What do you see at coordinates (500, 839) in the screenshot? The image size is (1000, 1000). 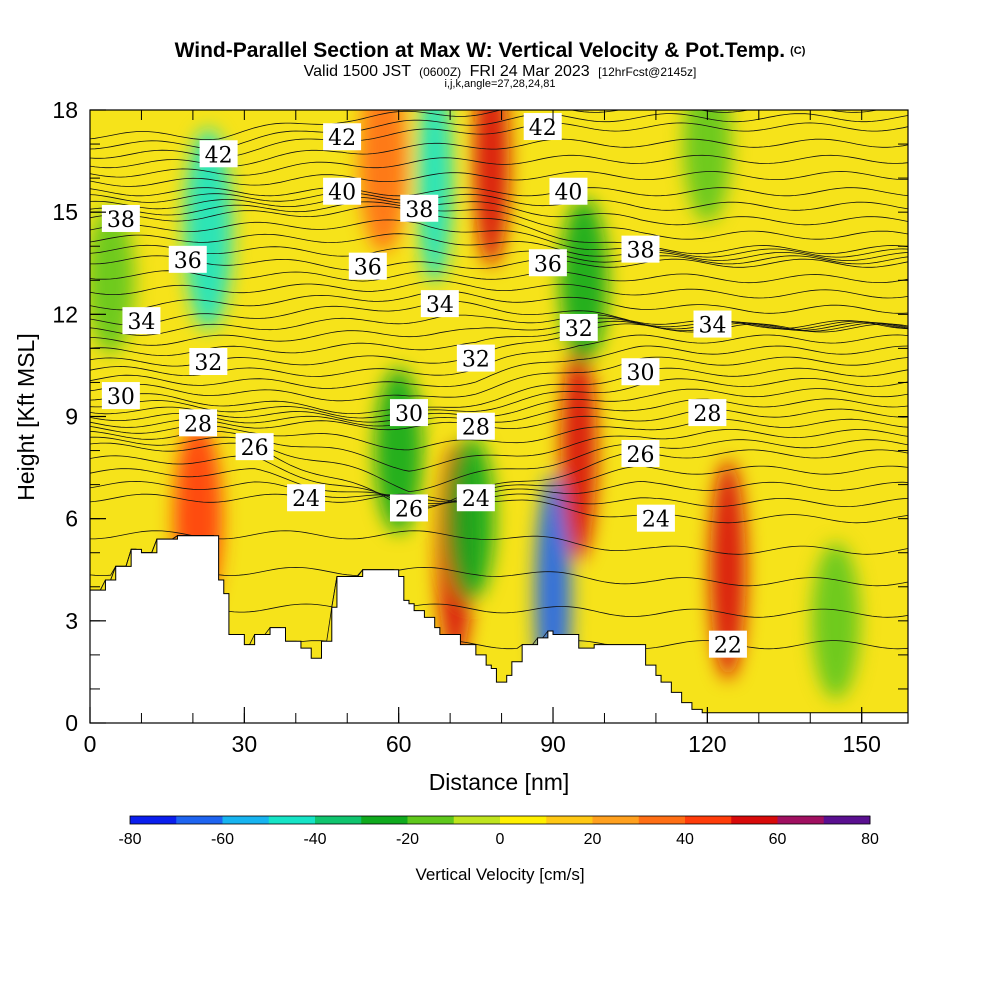 I see `colorbar-tick-label: 0` at bounding box center [500, 839].